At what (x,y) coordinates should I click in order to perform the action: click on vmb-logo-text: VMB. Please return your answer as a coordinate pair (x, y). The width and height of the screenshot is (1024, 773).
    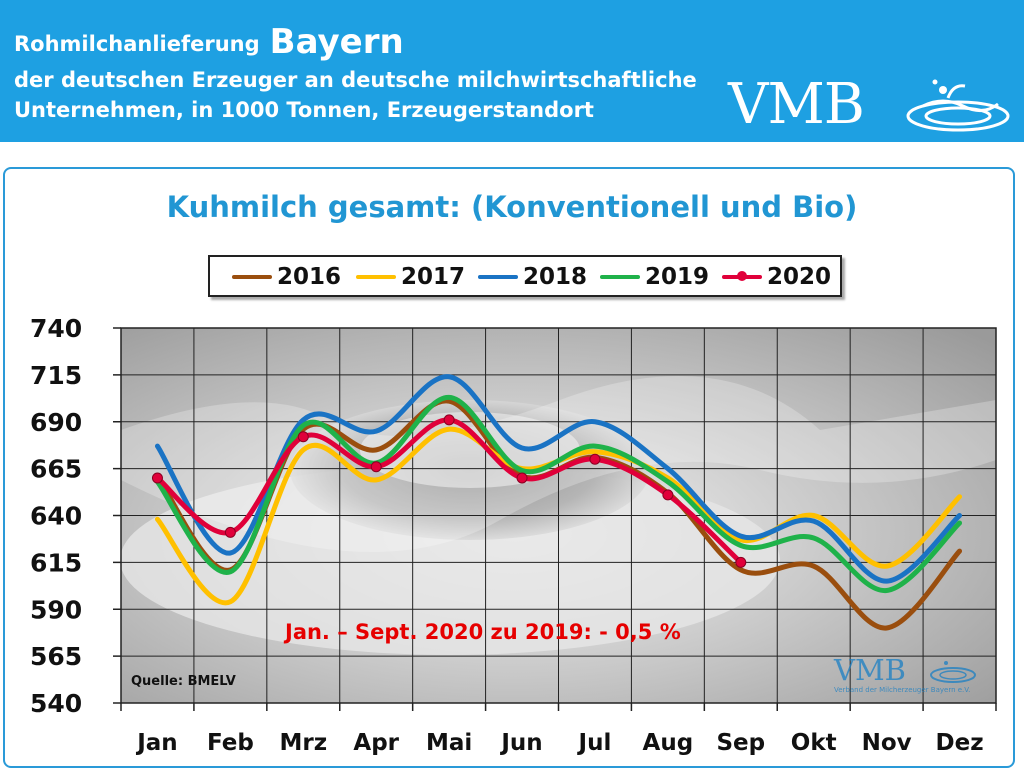
    Looking at the image, I should click on (796, 104).